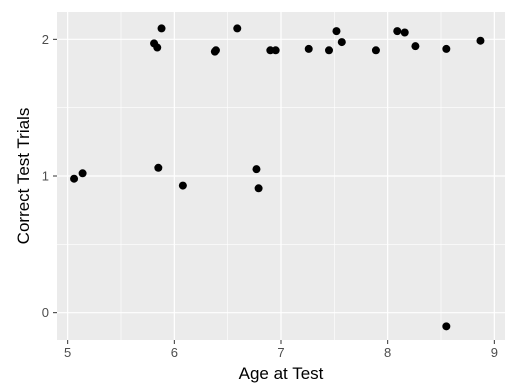 Image resolution: width=507 pixels, height=383 pixels. What do you see at coordinates (281, 373) in the screenshot?
I see `x-axis-title: Age at Test` at bounding box center [281, 373].